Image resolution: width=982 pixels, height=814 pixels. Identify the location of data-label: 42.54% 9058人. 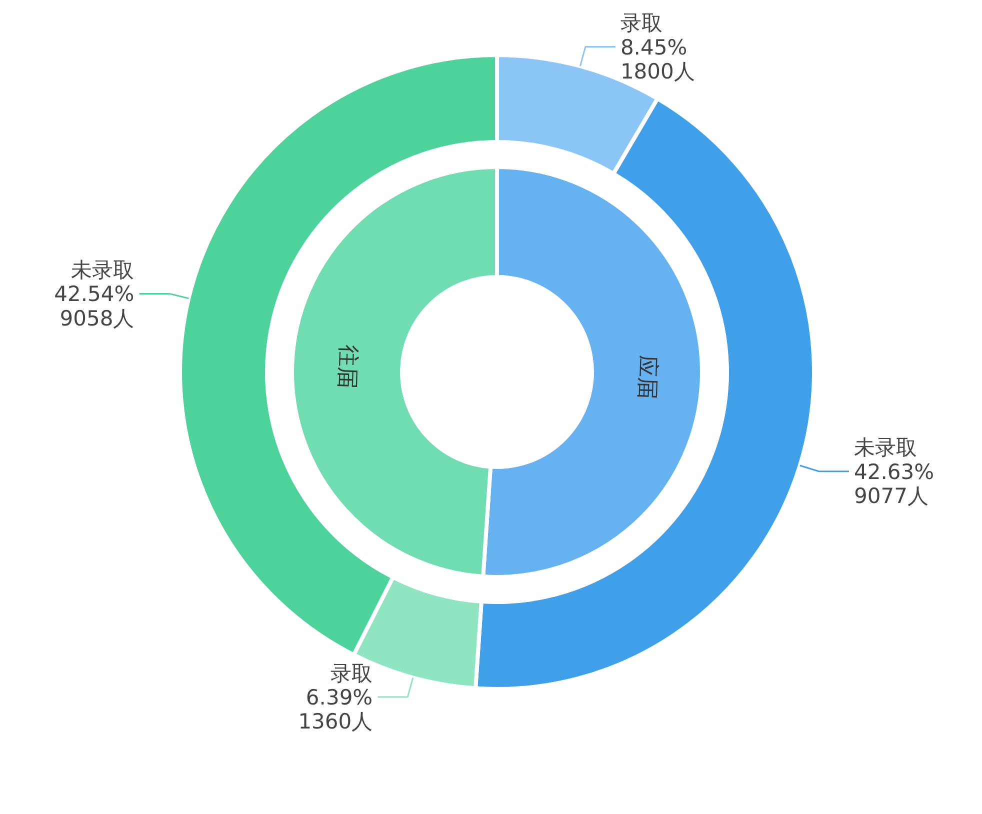
(94, 306).